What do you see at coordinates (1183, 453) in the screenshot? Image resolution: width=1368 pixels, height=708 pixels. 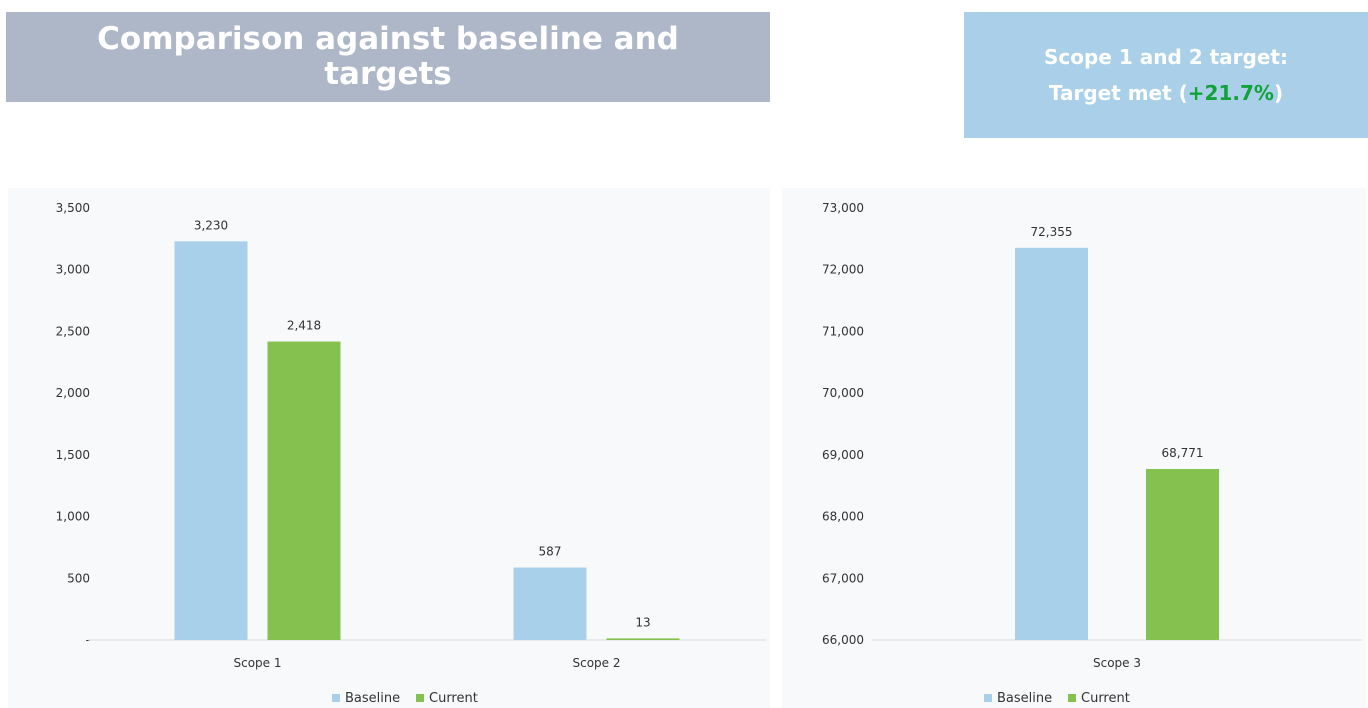 I see `data-label-current-scope-3: 68,771` at bounding box center [1183, 453].